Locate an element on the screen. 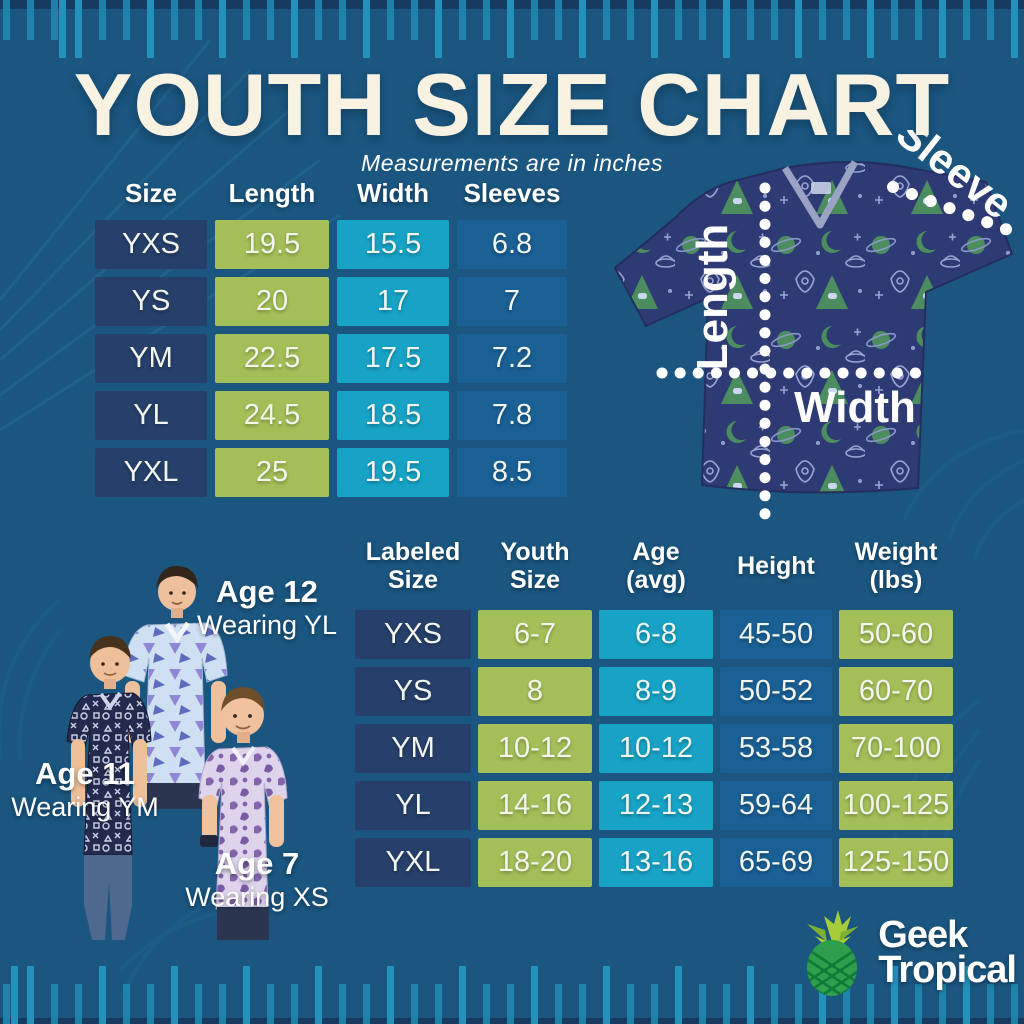 This screenshot has width=1024, height=1024. column-header: Length is located at coordinates (272, 193).